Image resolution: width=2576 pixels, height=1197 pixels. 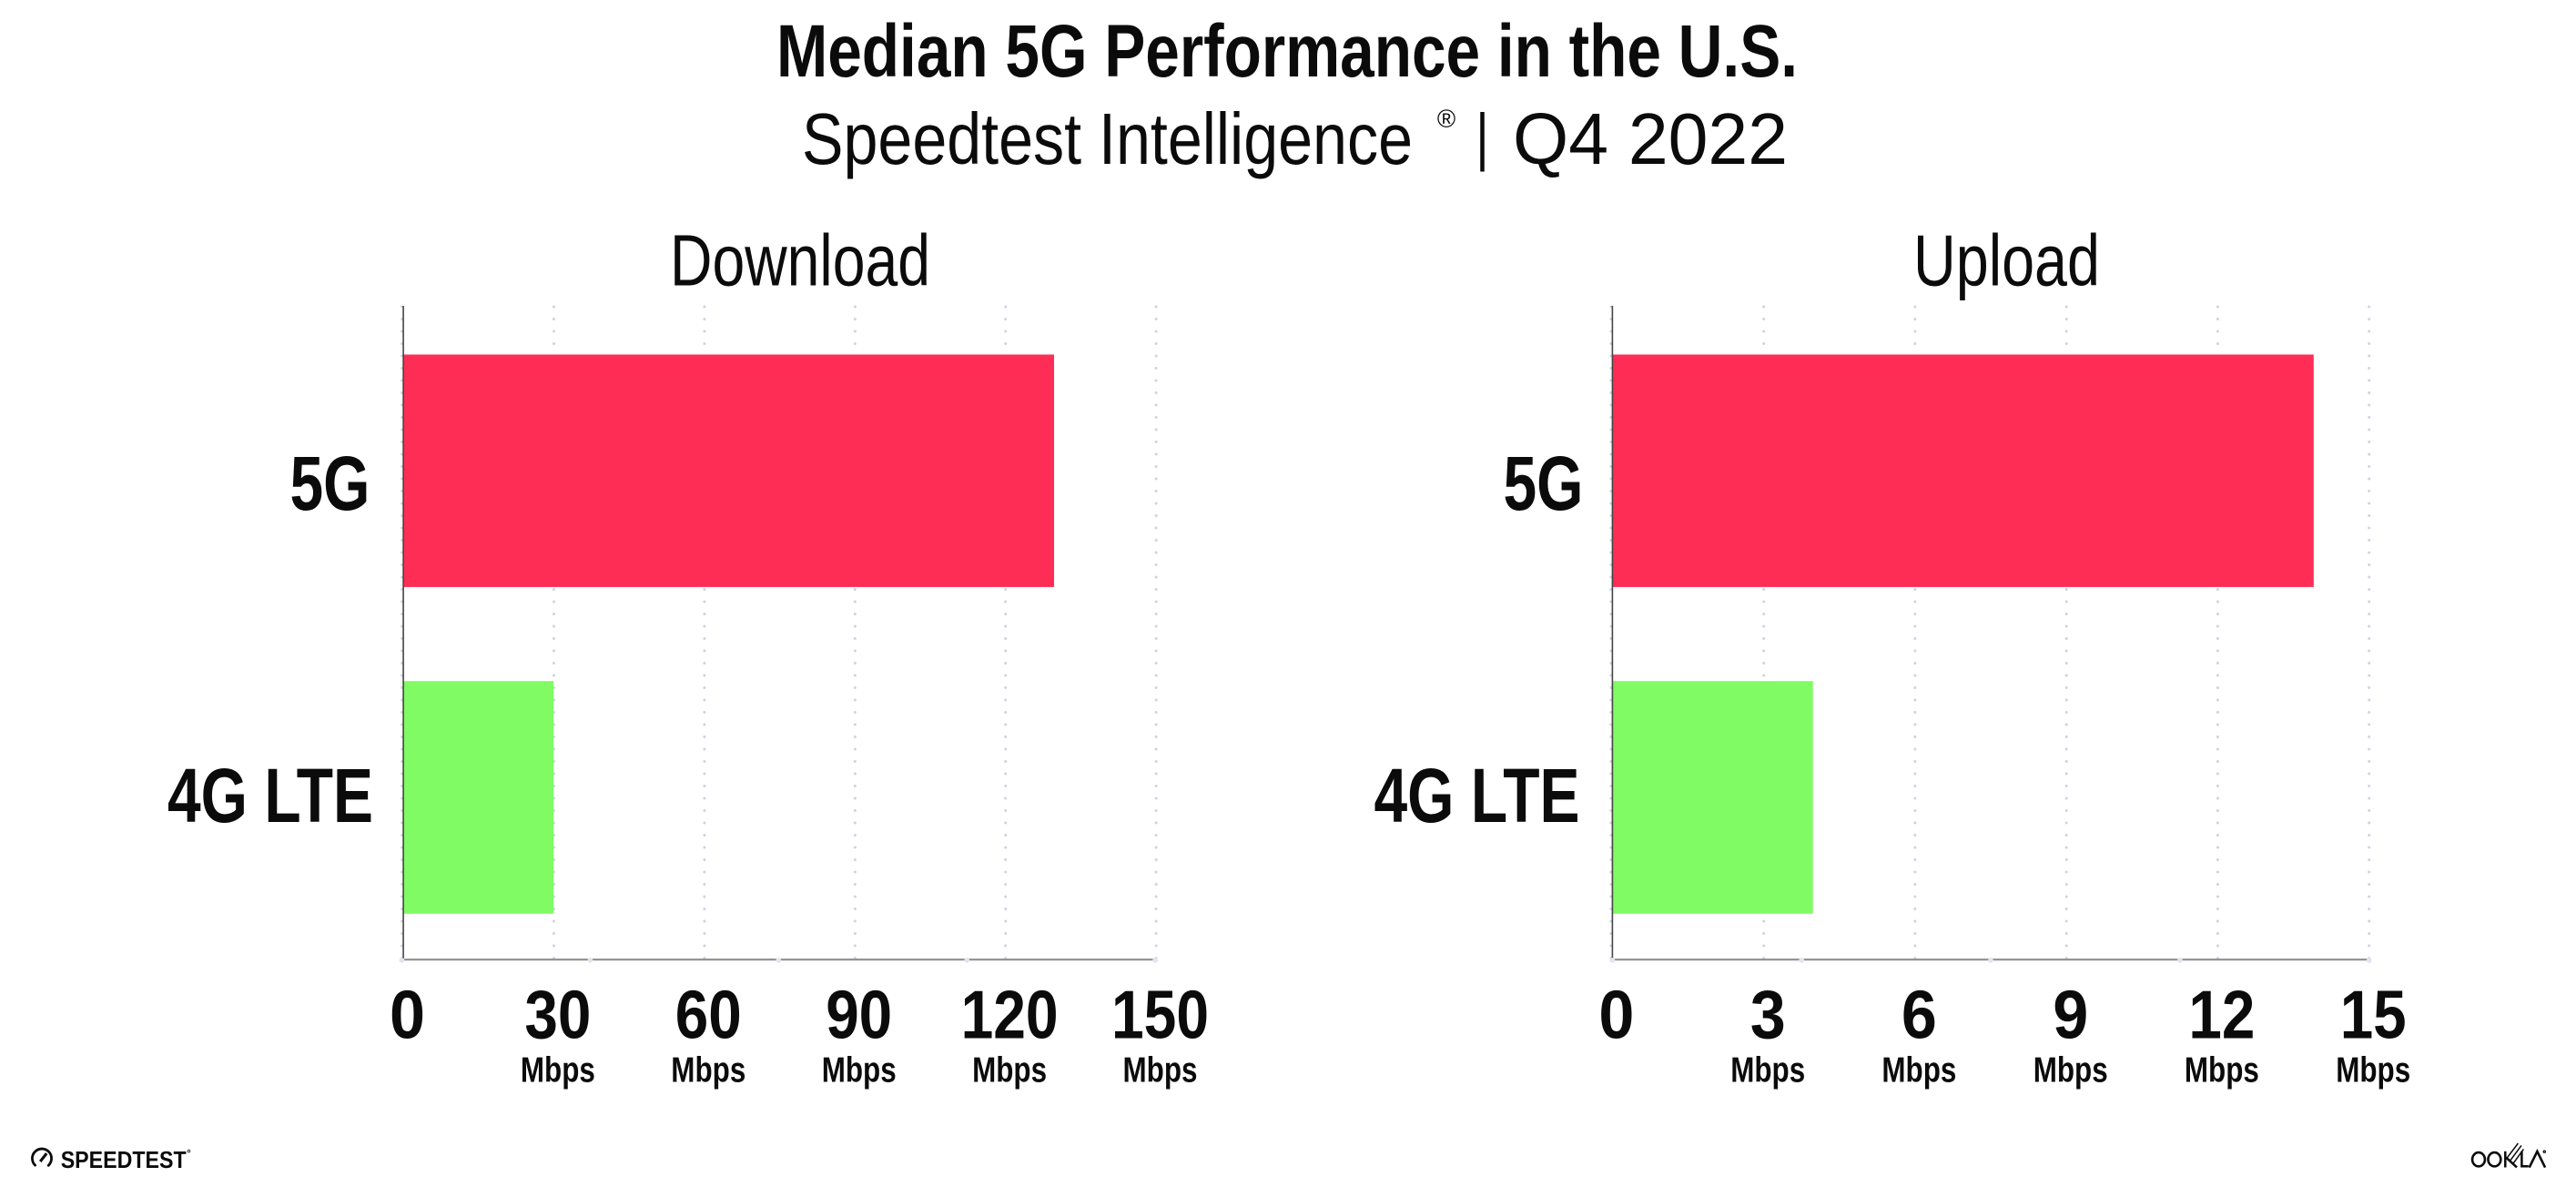 What do you see at coordinates (1160, 1015) in the screenshot?
I see `svg-text: 150` at bounding box center [1160, 1015].